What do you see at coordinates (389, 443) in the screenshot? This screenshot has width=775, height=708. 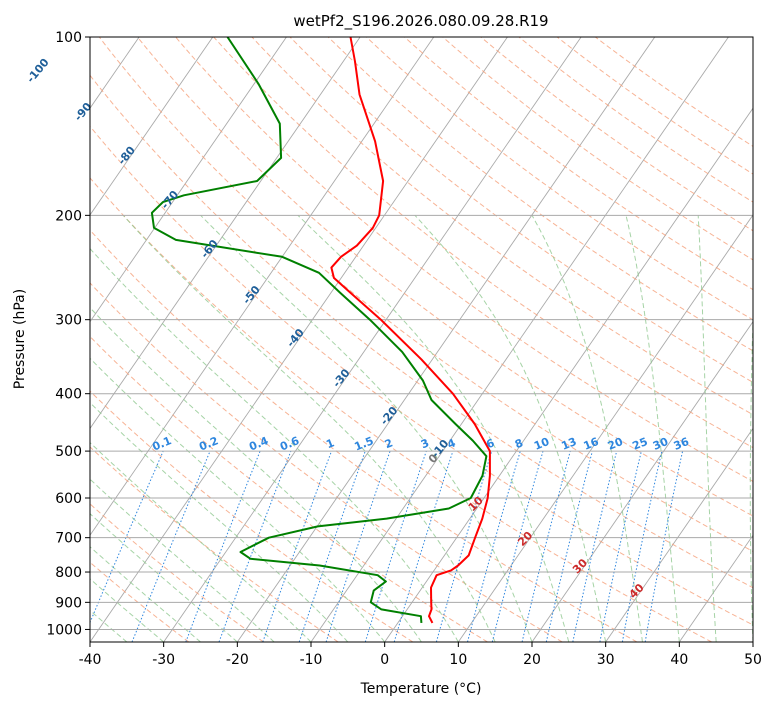 I see `mixing-ratio-label: 2` at bounding box center [389, 443].